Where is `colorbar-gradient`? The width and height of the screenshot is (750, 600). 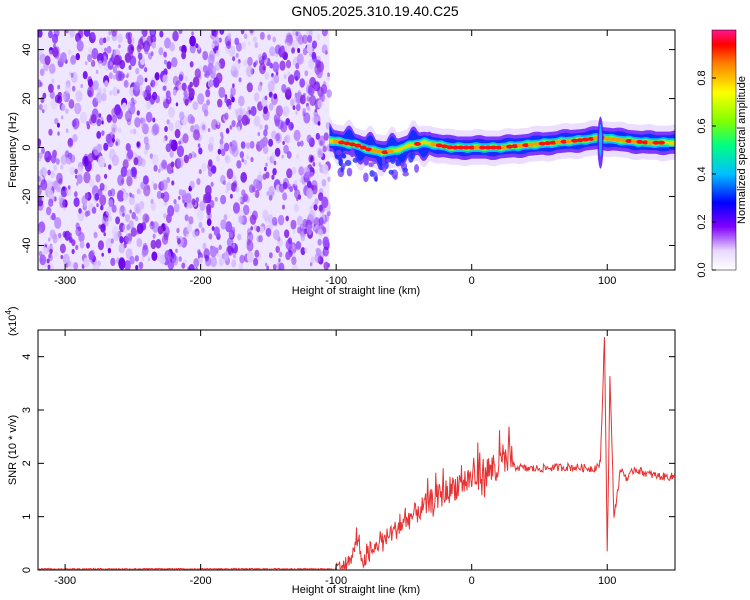
colorbar-gradient is located at coordinates (724, 150).